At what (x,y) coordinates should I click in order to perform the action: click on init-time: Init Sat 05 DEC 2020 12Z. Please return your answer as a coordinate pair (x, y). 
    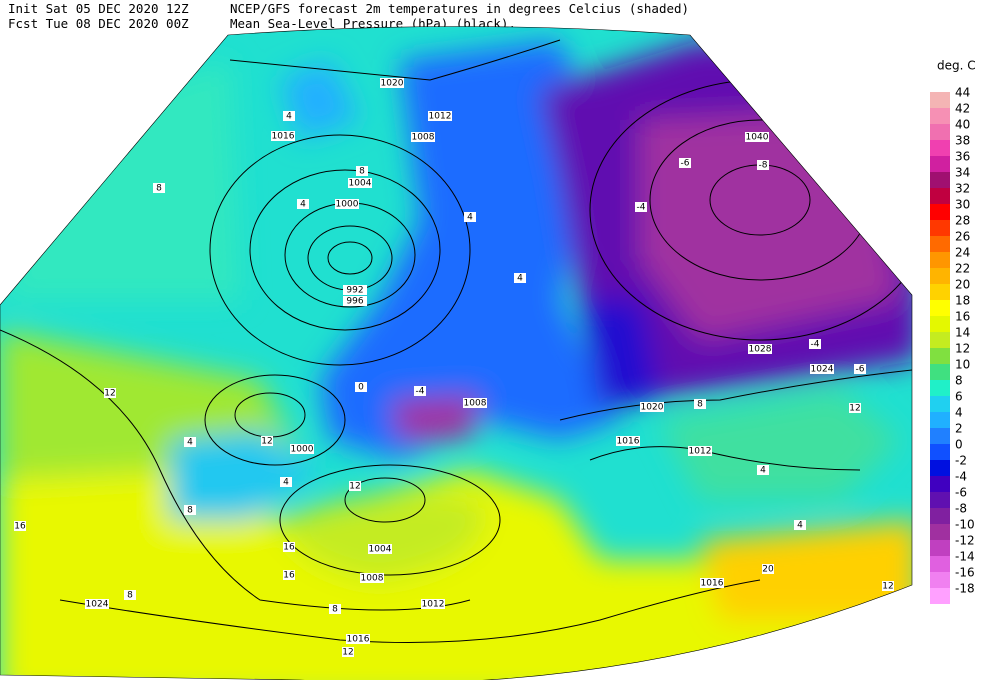
    Looking at the image, I should click on (98, 8).